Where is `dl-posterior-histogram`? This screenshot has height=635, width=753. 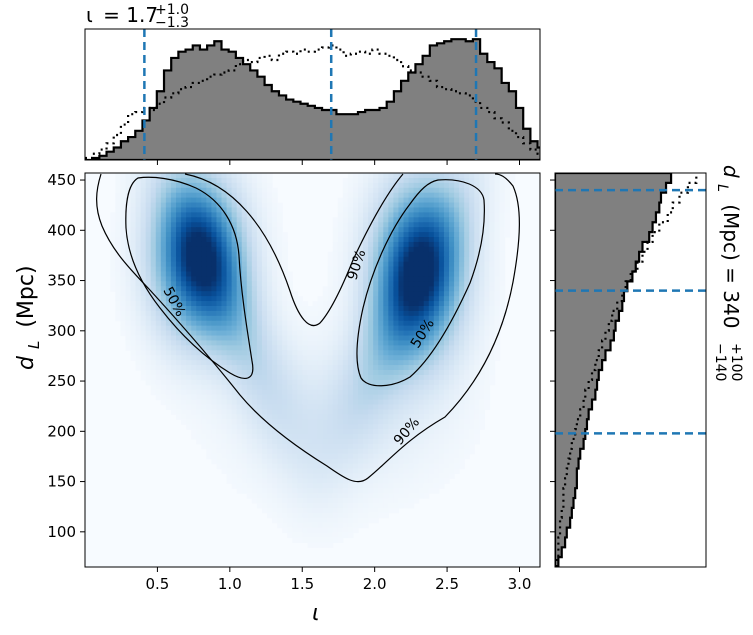 dl-posterior-histogram is located at coordinates (614, 370).